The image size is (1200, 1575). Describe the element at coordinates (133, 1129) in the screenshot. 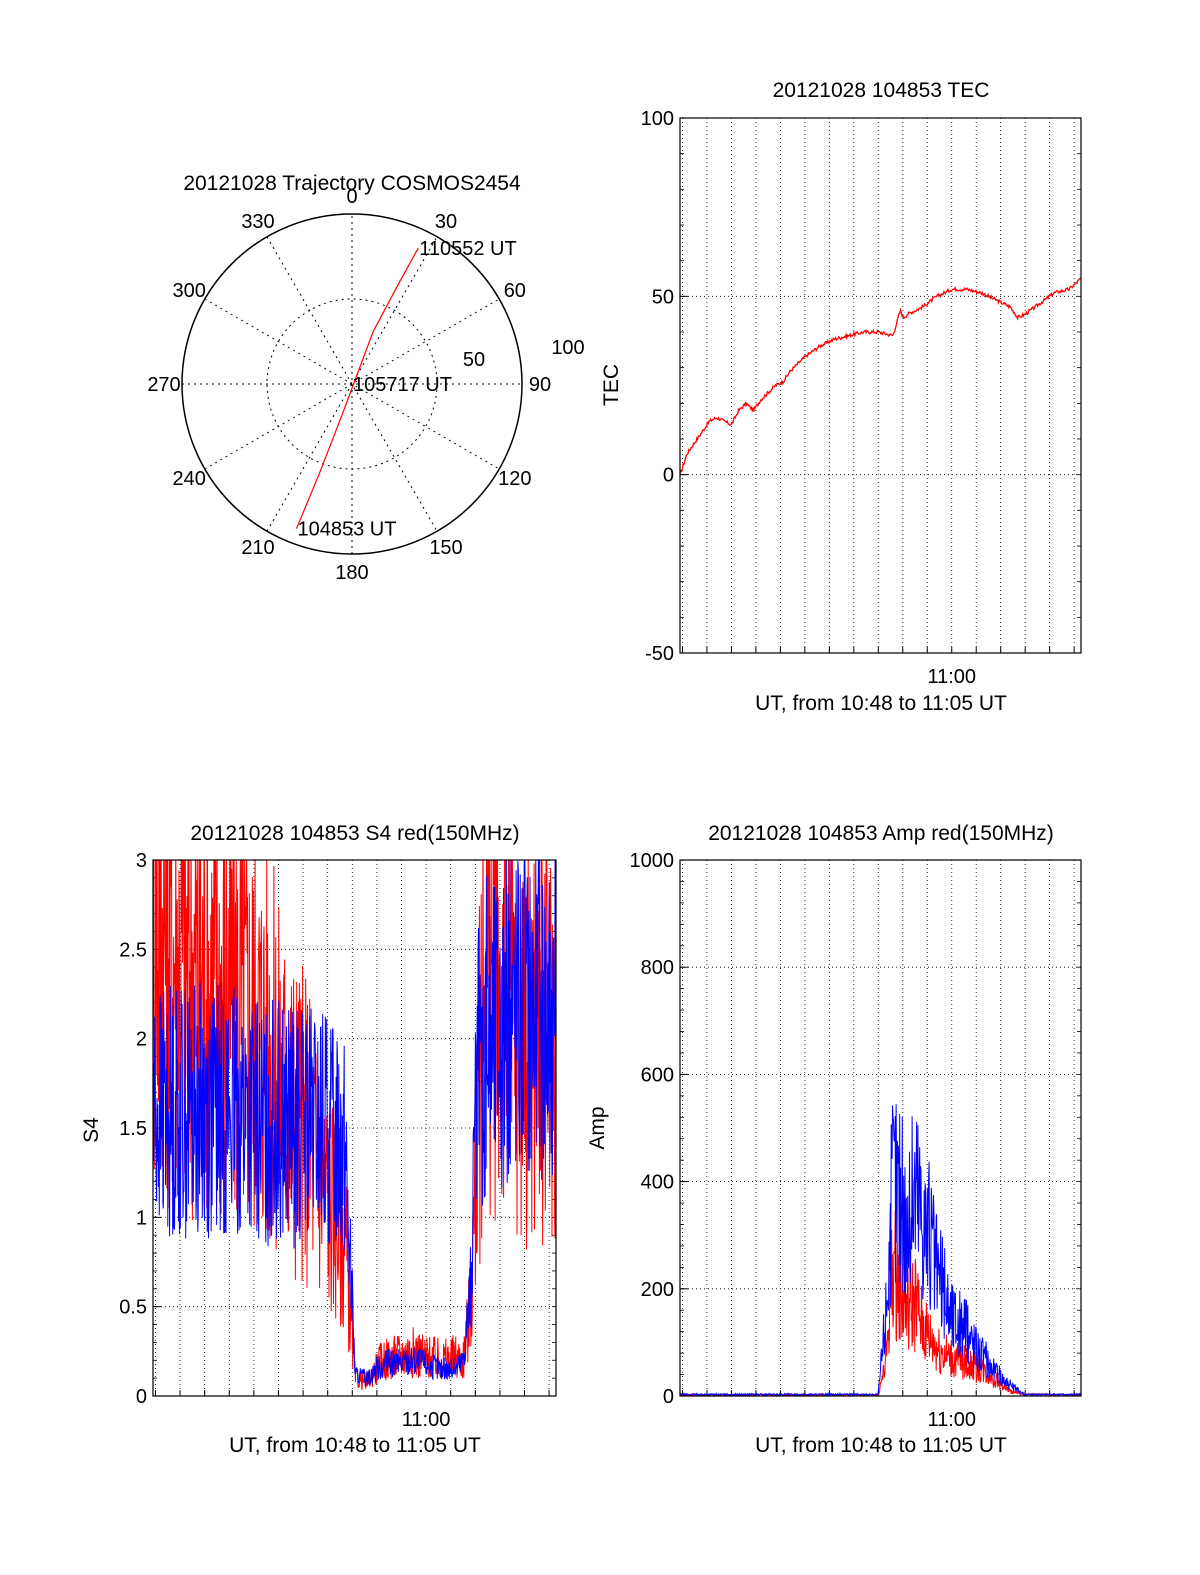

I see `y-tick-label: 1.5` at that location.